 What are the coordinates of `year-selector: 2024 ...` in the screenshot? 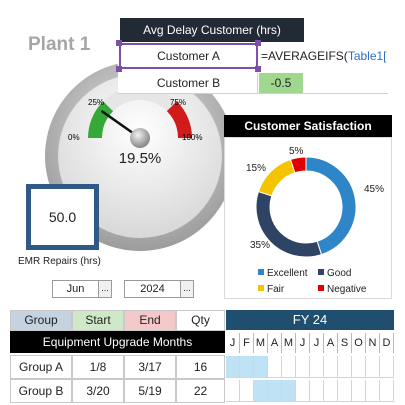 It's located at (159, 289).